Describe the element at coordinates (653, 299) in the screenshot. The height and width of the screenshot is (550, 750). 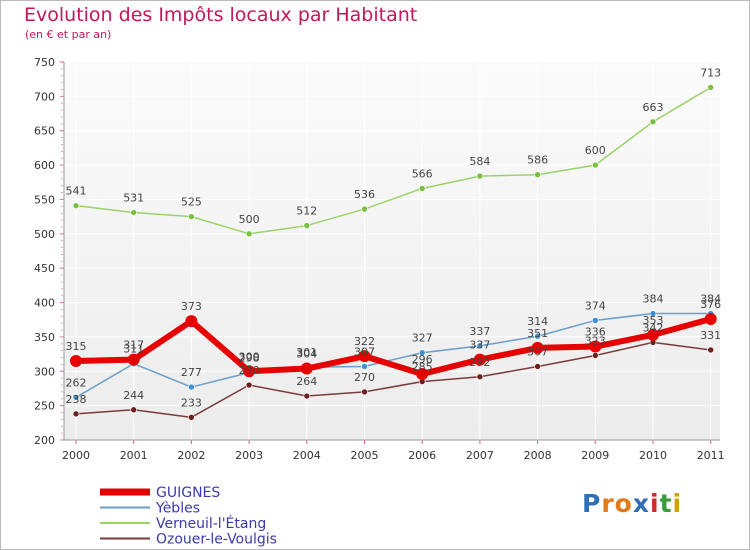
I see `data-label: 384` at that location.